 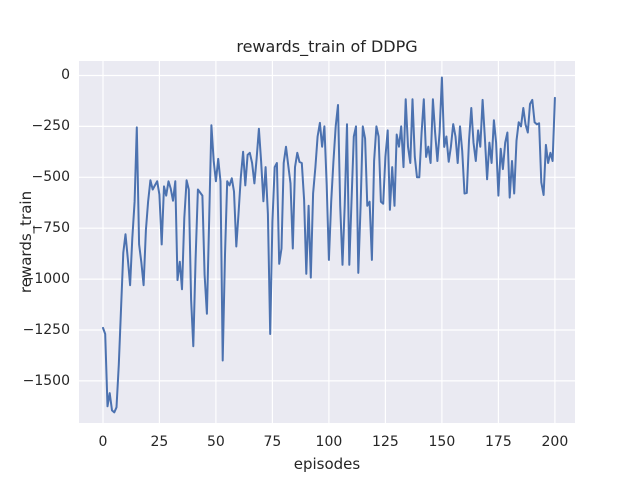 What do you see at coordinates (498, 442) in the screenshot?
I see `x-tick-label: 175` at bounding box center [498, 442].